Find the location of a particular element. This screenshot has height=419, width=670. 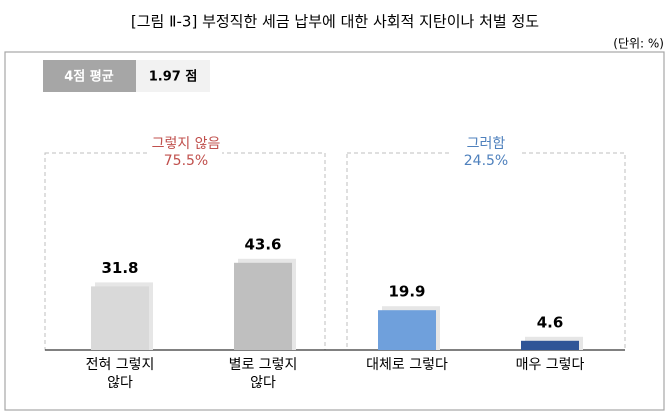

group-total: 75.5% is located at coordinates (186, 161).